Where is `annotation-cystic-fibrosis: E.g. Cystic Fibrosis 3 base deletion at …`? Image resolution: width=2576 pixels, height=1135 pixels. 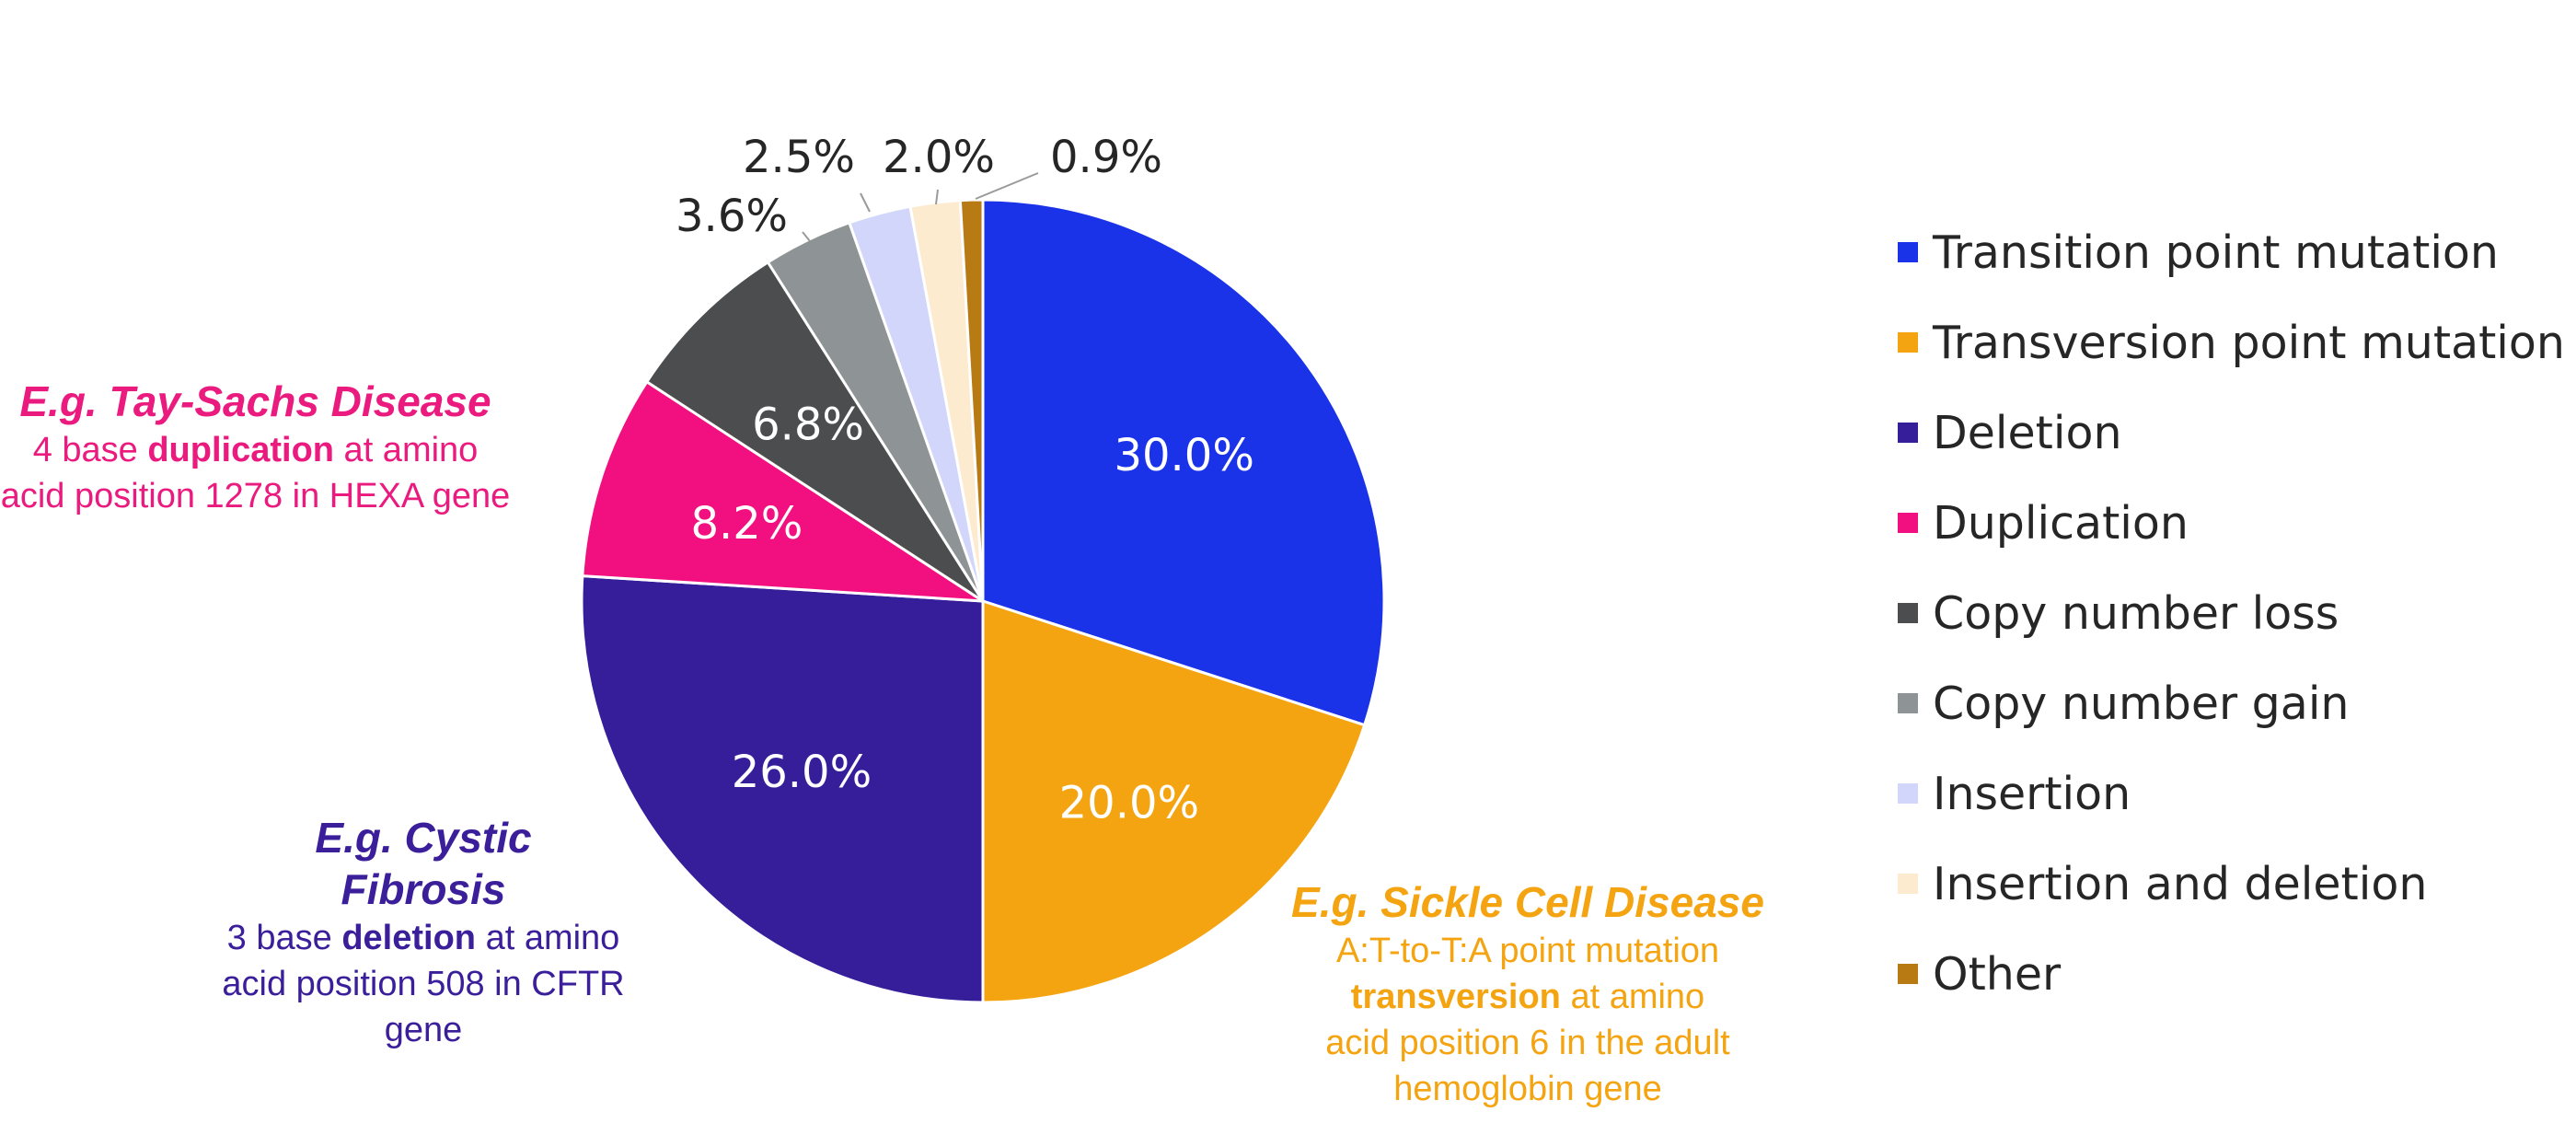
annotation-cystic-fibrosis: E.g. Cystic Fibrosis 3 base deletion at … is located at coordinates (424, 933).